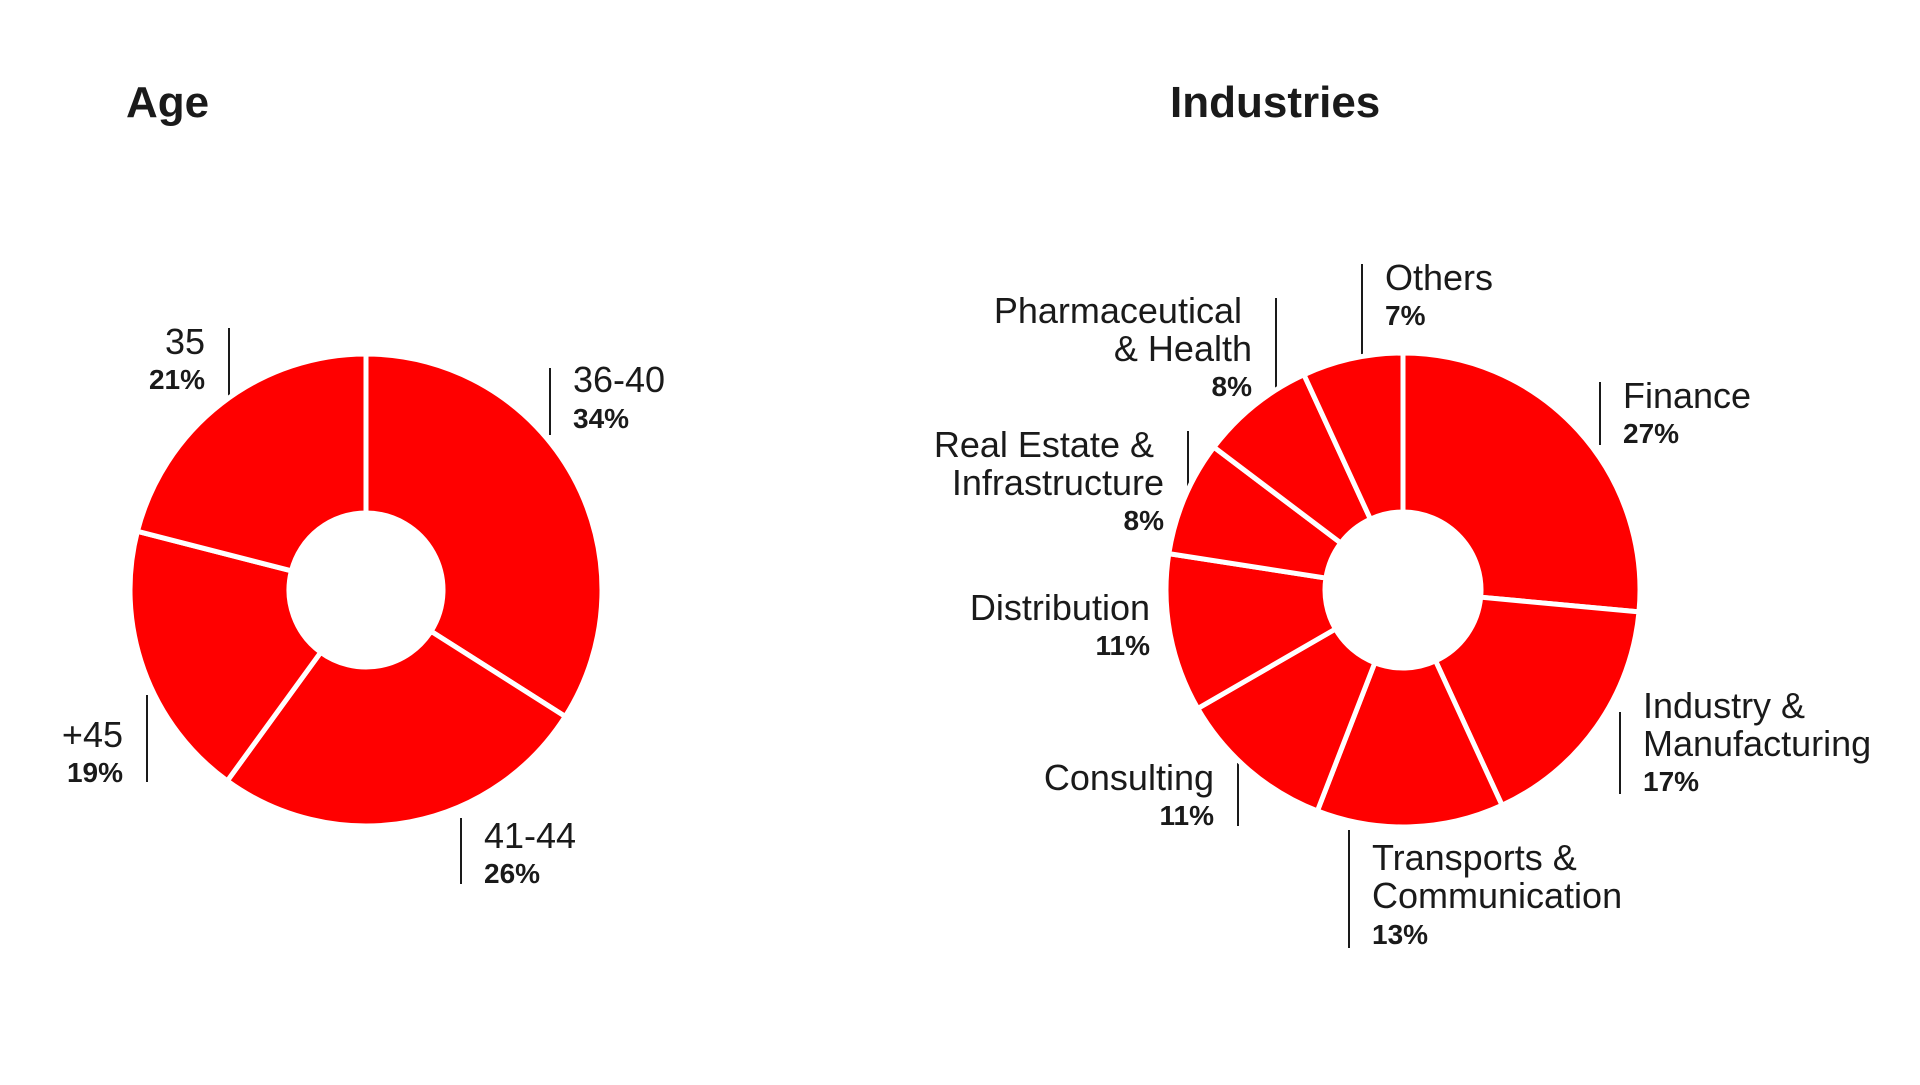 This screenshot has height=1085, width=1920. What do you see at coordinates (1757, 743) in the screenshot?
I see `industry-category-label-line: Manufacturing` at bounding box center [1757, 743].